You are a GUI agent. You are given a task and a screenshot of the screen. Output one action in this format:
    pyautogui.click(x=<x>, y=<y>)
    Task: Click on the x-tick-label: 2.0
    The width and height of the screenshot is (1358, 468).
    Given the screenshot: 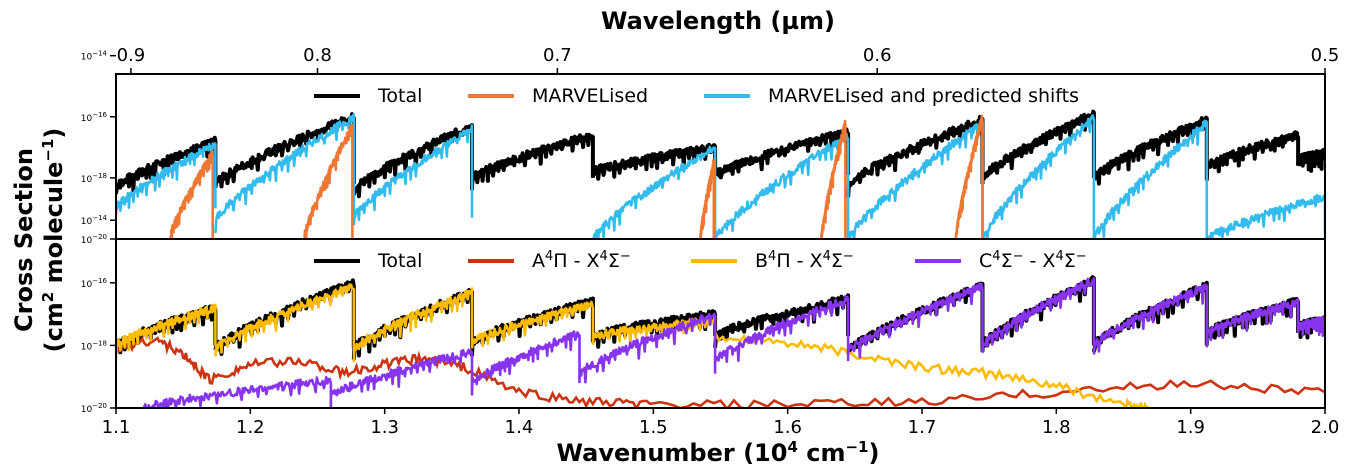 What is the action you would take?
    pyautogui.click(x=1325, y=427)
    